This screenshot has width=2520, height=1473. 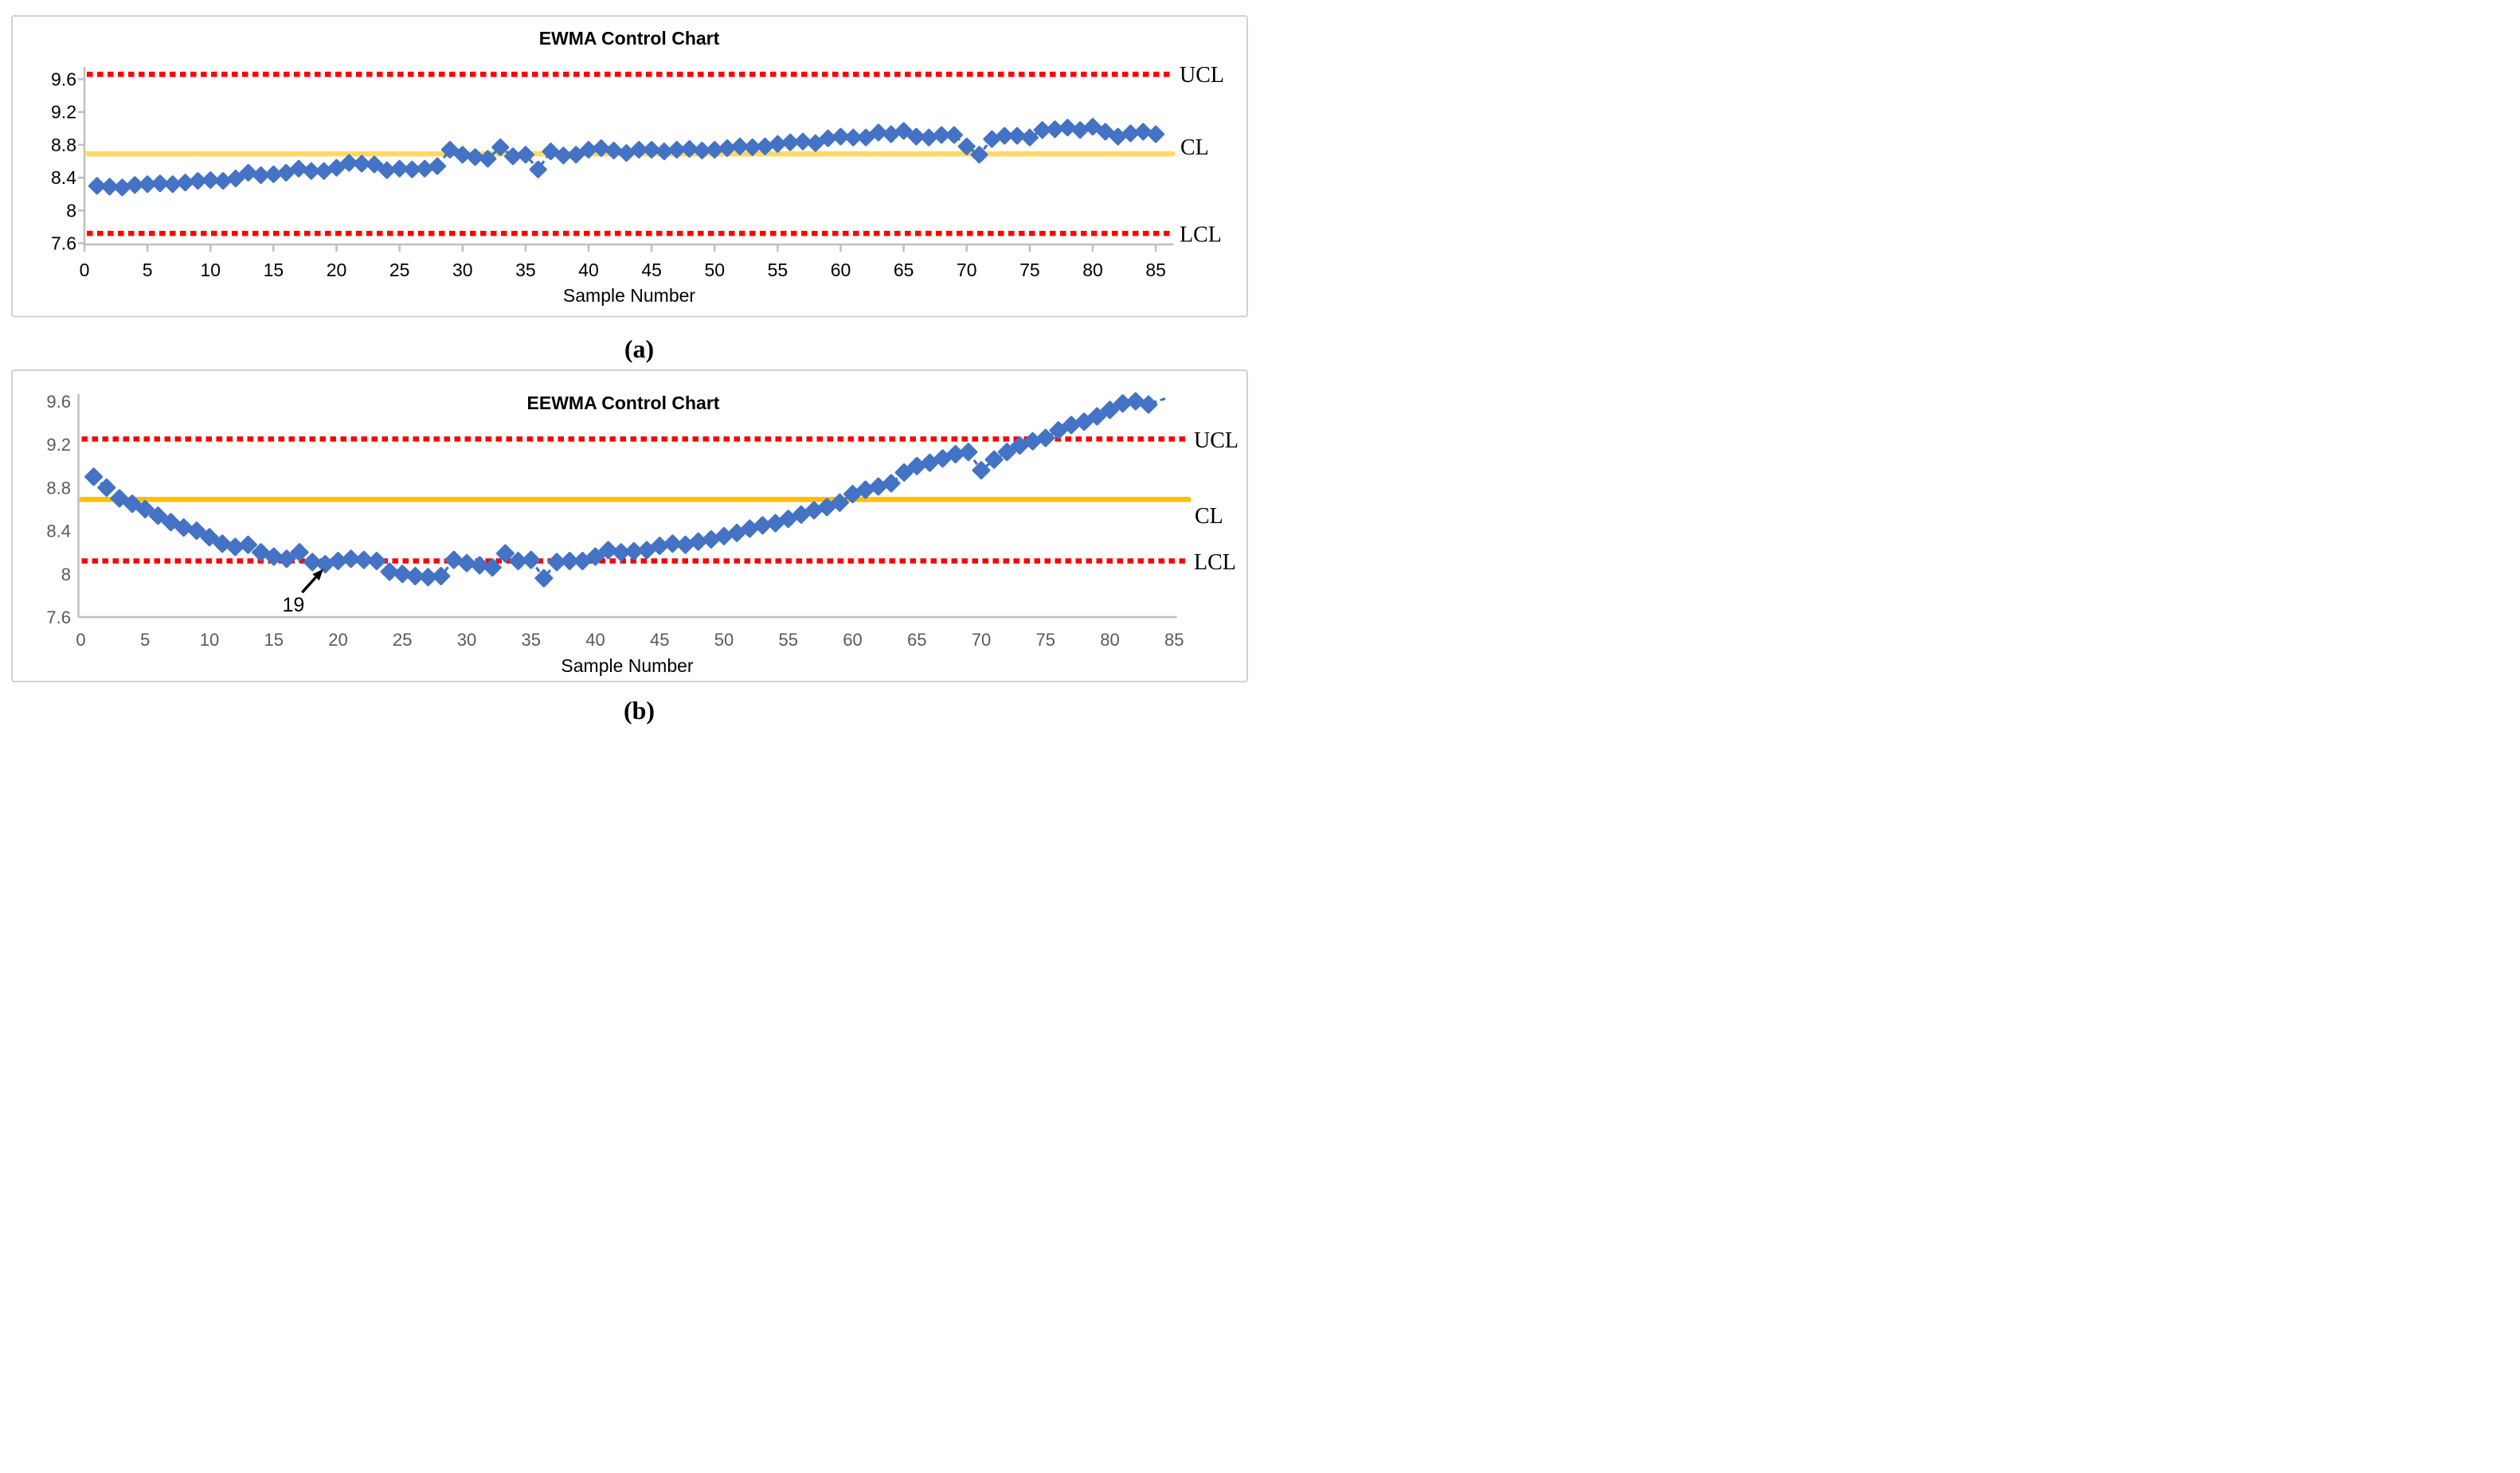 I want to click on x-axis-title: Sample Number, so click(x=627, y=665).